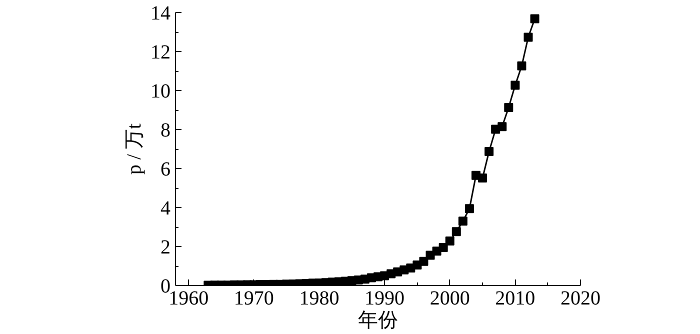  What do you see at coordinates (384, 299) in the screenshot?
I see `x-tick-label: 1990` at bounding box center [384, 299].